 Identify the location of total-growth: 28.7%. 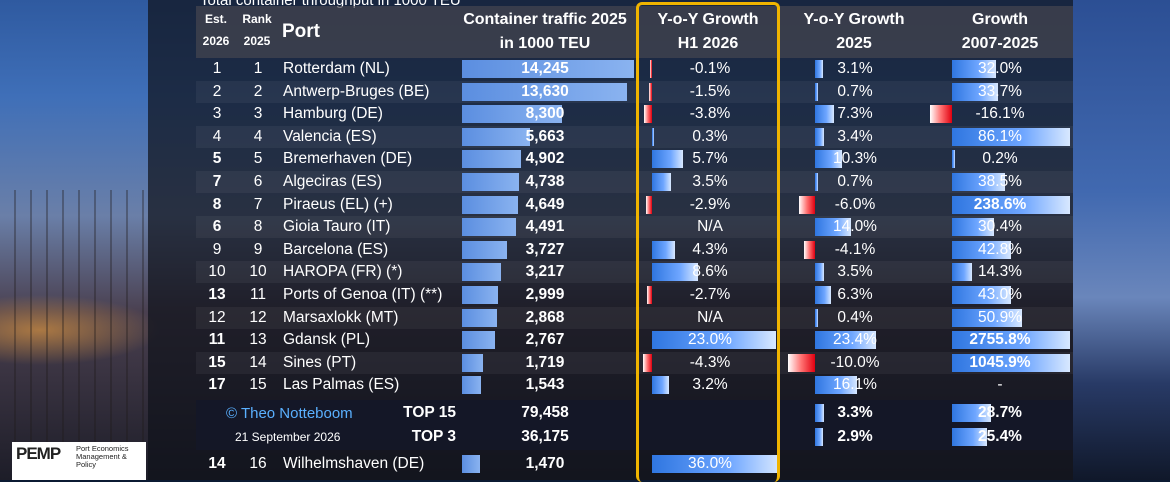
(1000, 412).